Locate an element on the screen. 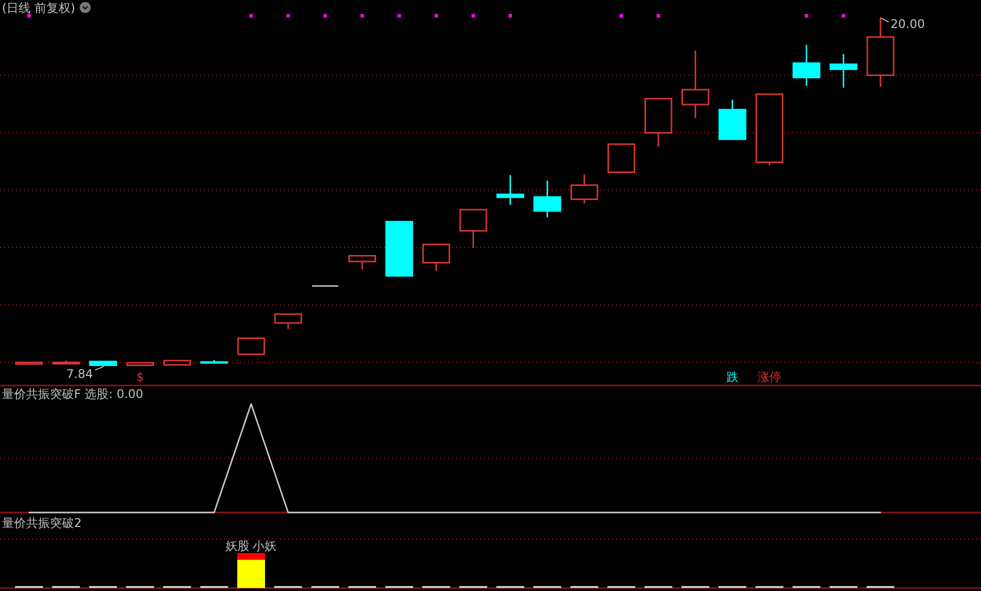 The height and width of the screenshot is (591, 981). annotation: 20.00 is located at coordinates (907, 23).